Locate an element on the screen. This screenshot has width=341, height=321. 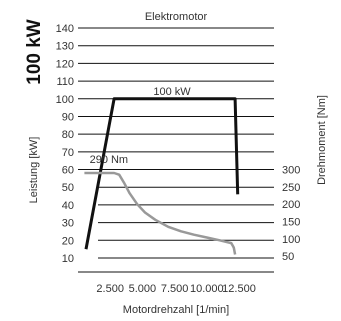
x-tick-label-12500: 12.500 is located at coordinates (239, 289).